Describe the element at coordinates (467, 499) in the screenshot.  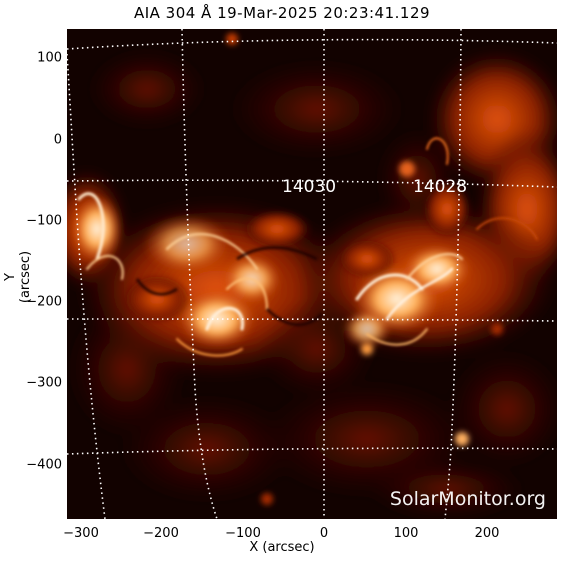
I see `watermark-text: SolarMonitor.org` at that location.